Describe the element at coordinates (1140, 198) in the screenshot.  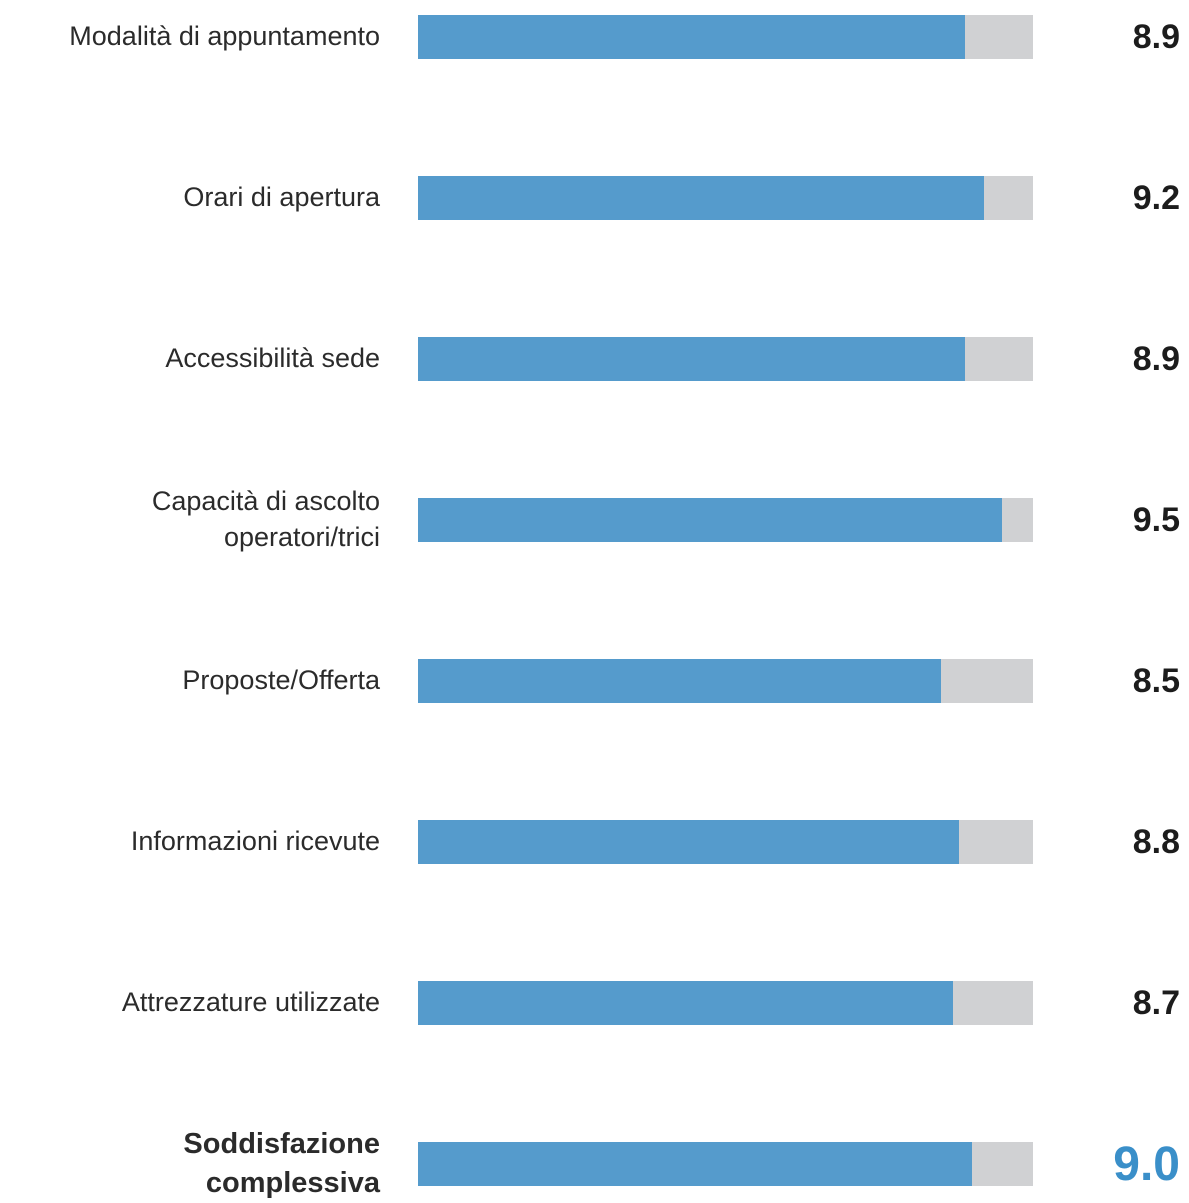
I see `value-label: 9.2` at that location.